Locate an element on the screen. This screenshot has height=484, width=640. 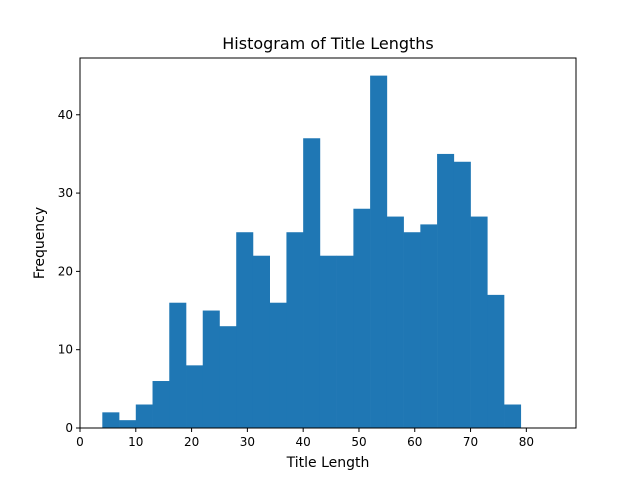
y-tick-label: 40 is located at coordinates (65, 115).